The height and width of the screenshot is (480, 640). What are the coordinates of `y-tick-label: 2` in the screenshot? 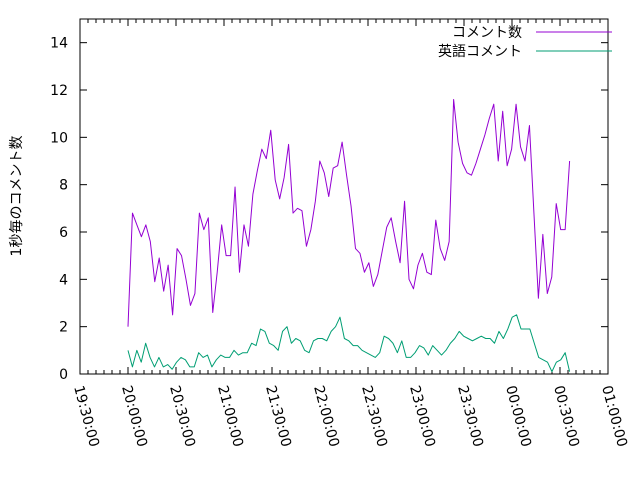 It's located at (63, 328).